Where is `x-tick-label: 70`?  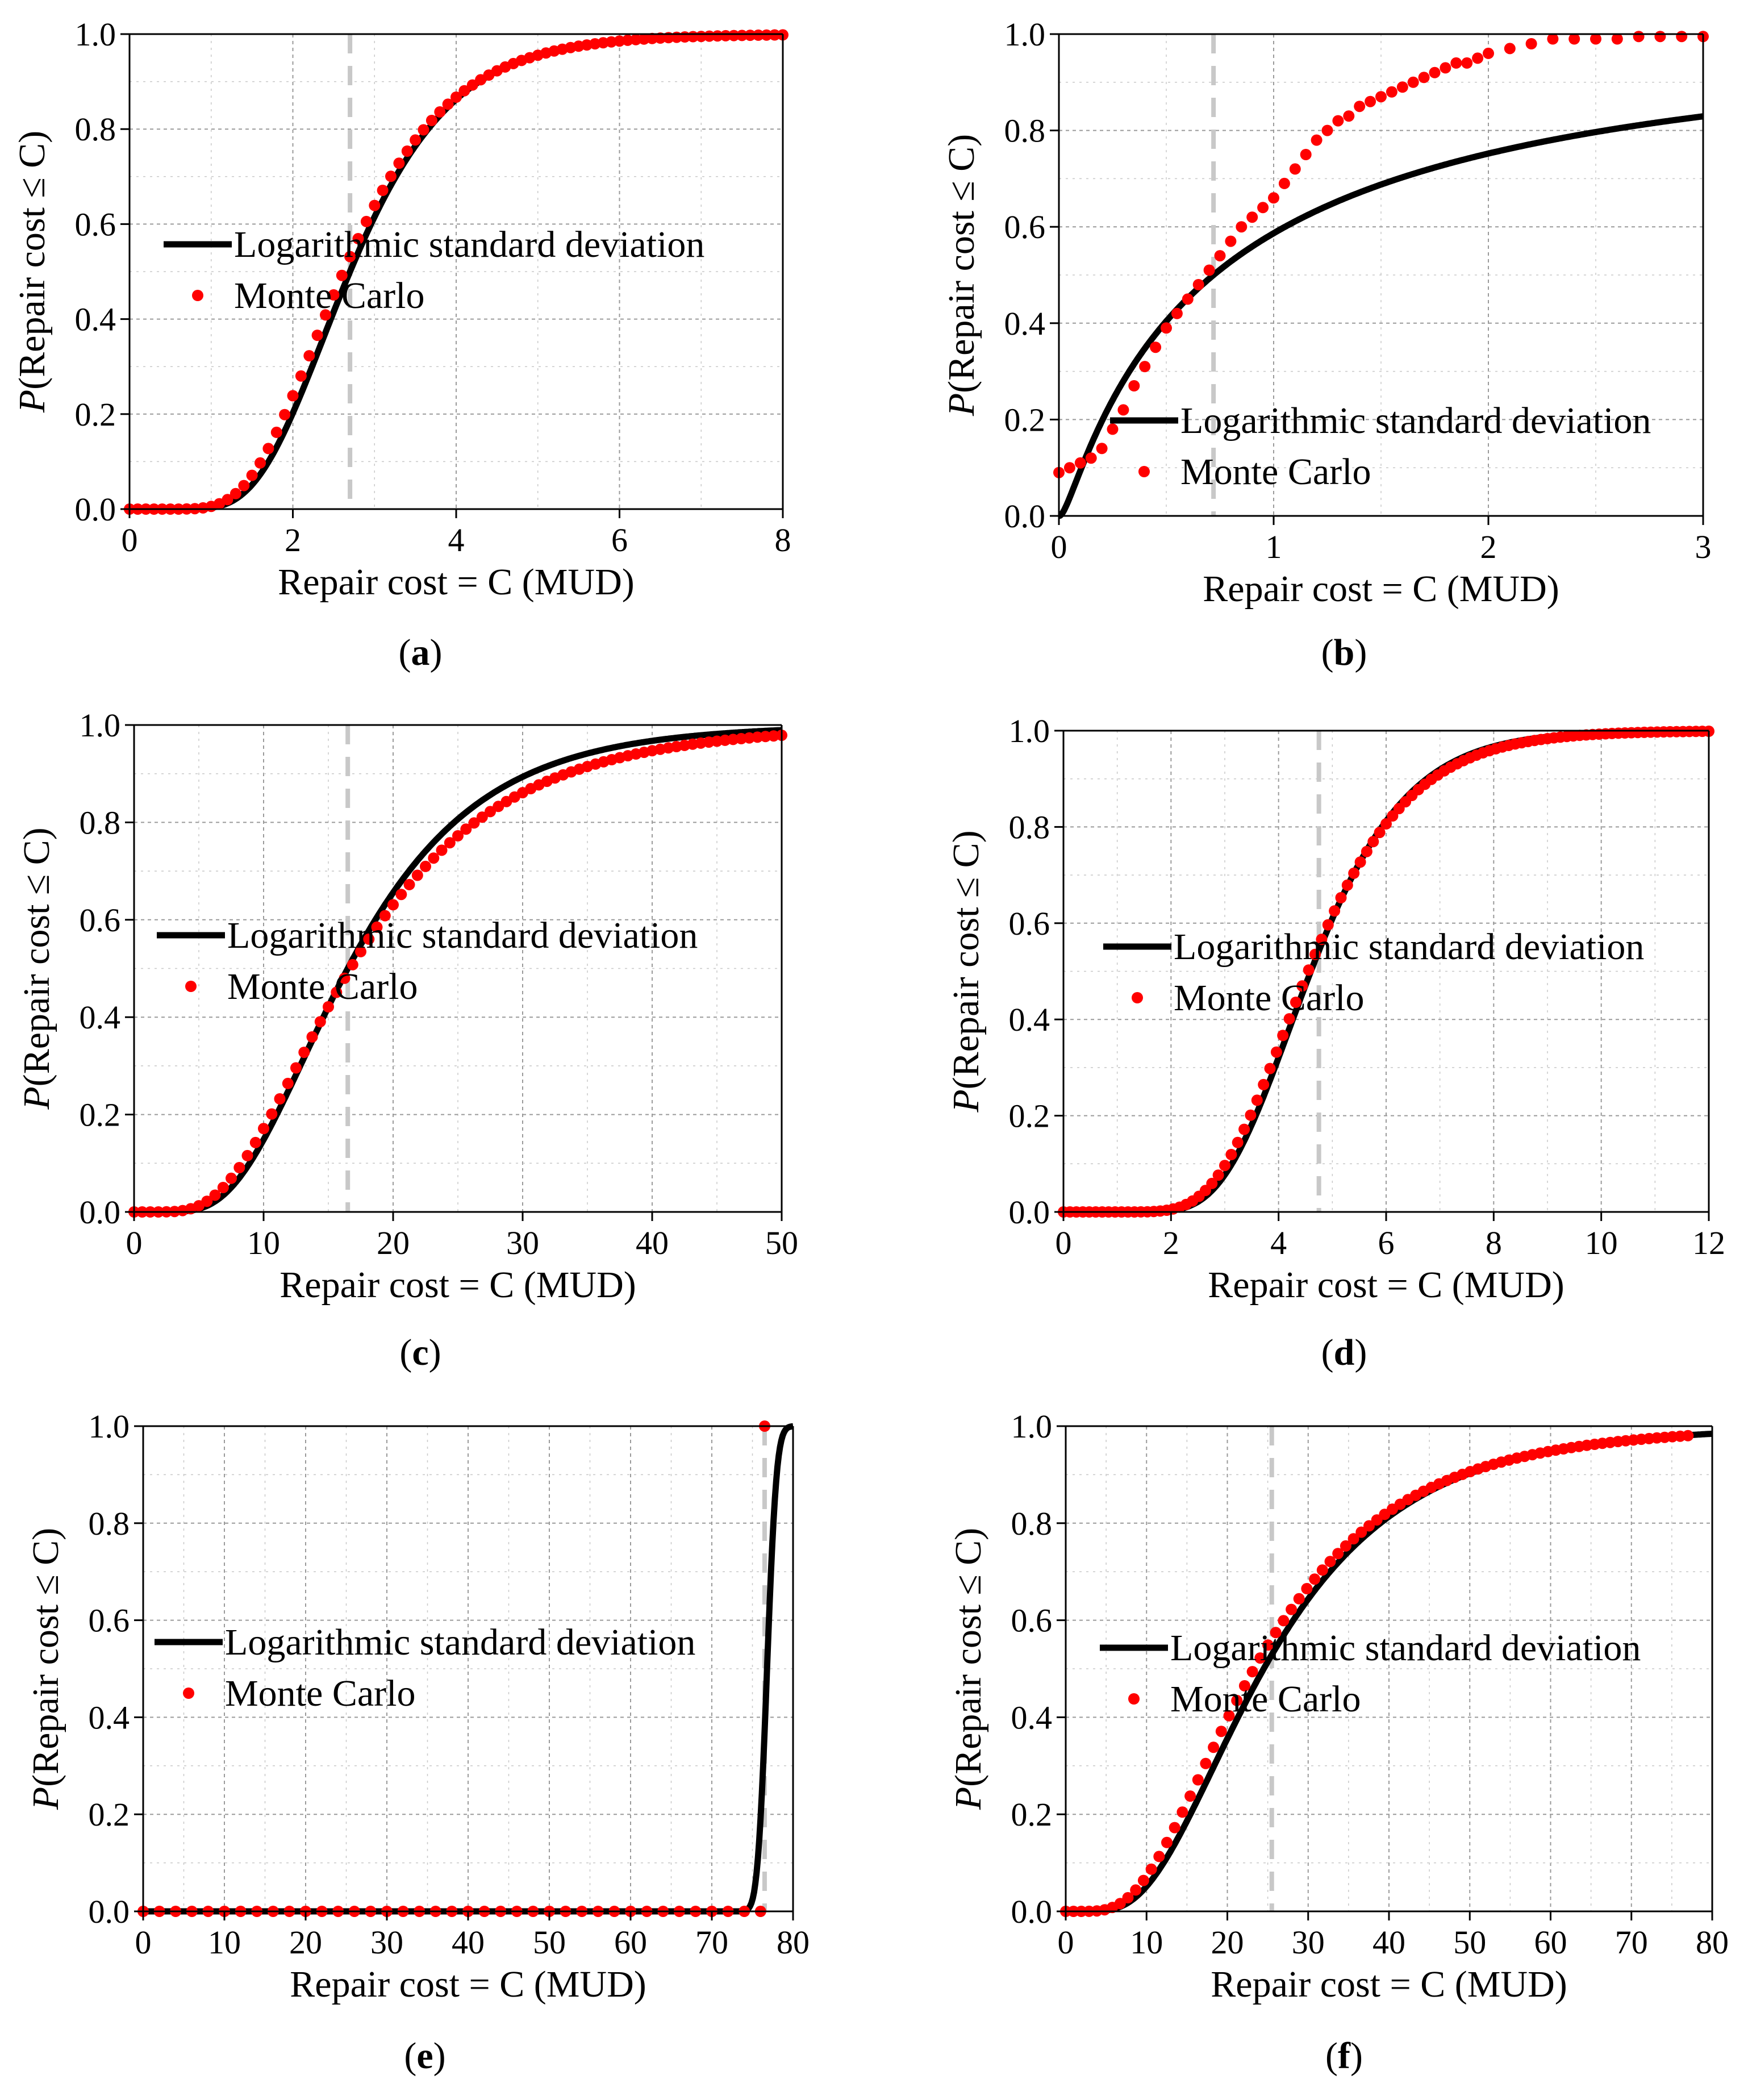
x-tick-label: 70 is located at coordinates (711, 1943).